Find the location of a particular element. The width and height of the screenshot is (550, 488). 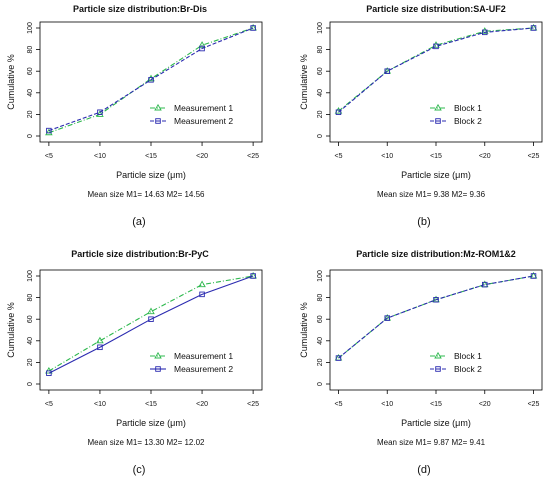

mean-size-caption: Mean size M1= 14.63 M2= 14.56 is located at coordinates (147, 194).